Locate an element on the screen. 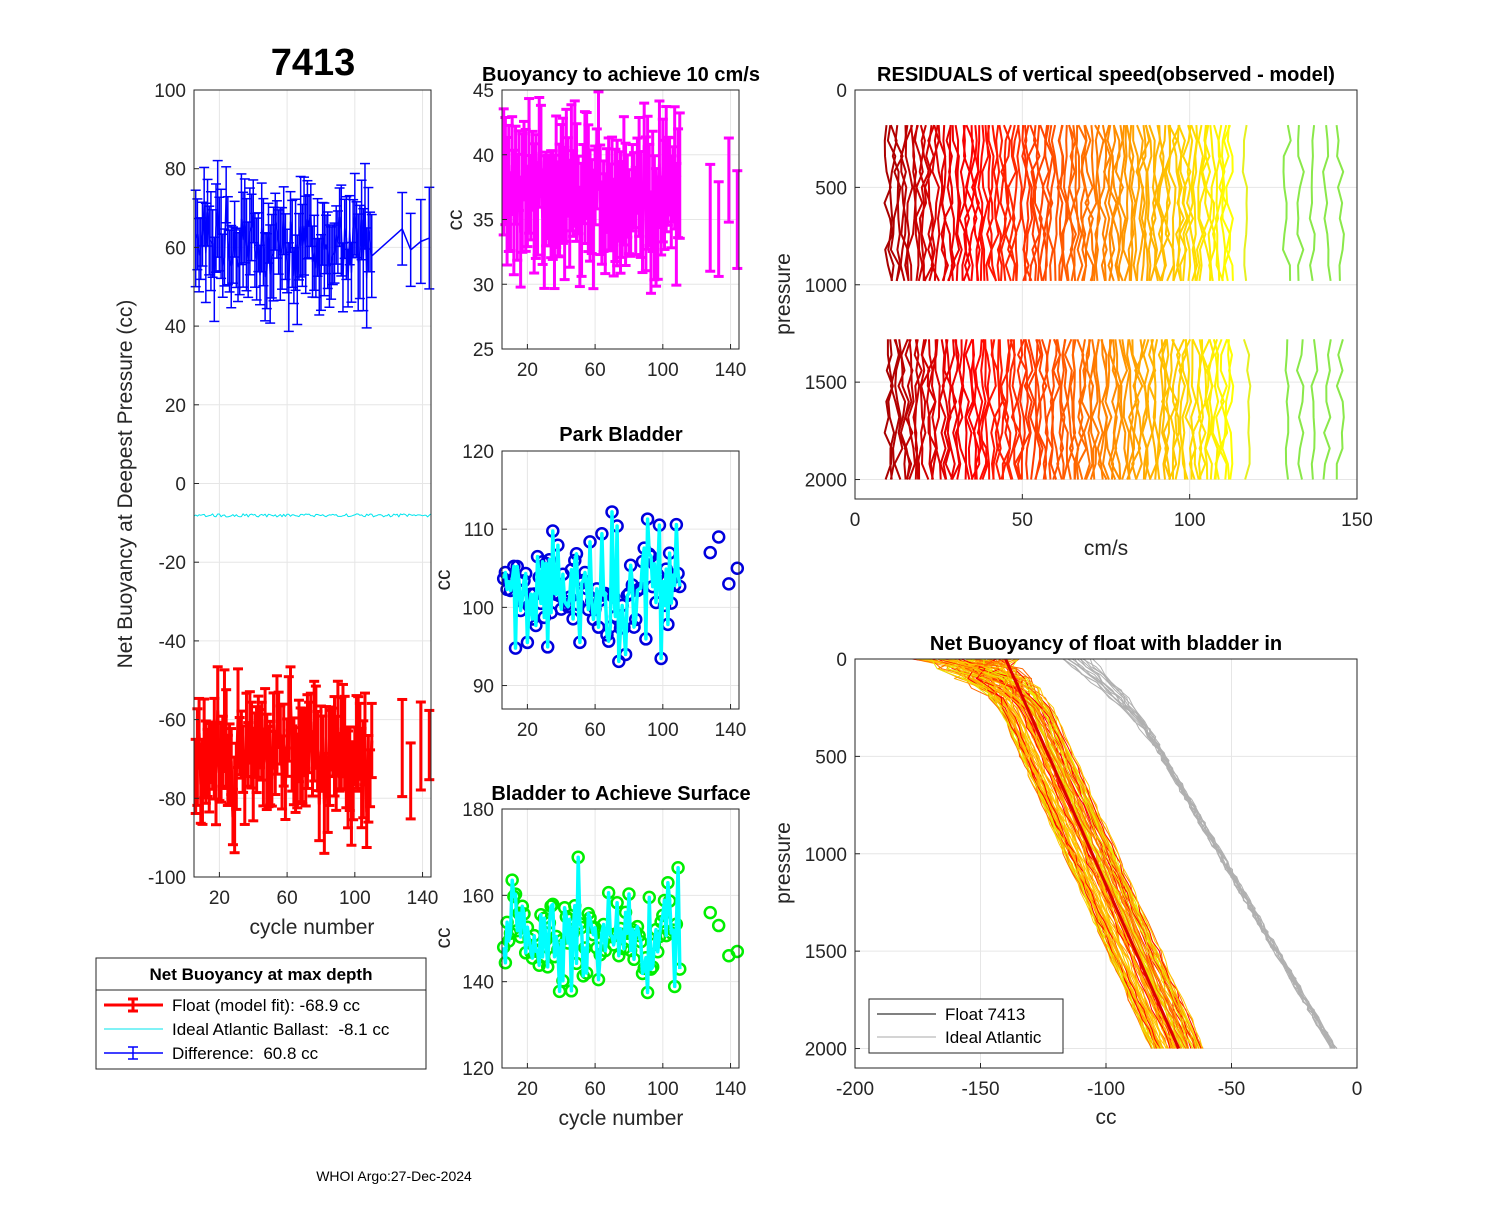 Image resolution: width=1500 pixels, height=1205 pixels. y-tick-label: 2000 is located at coordinates (826, 481).